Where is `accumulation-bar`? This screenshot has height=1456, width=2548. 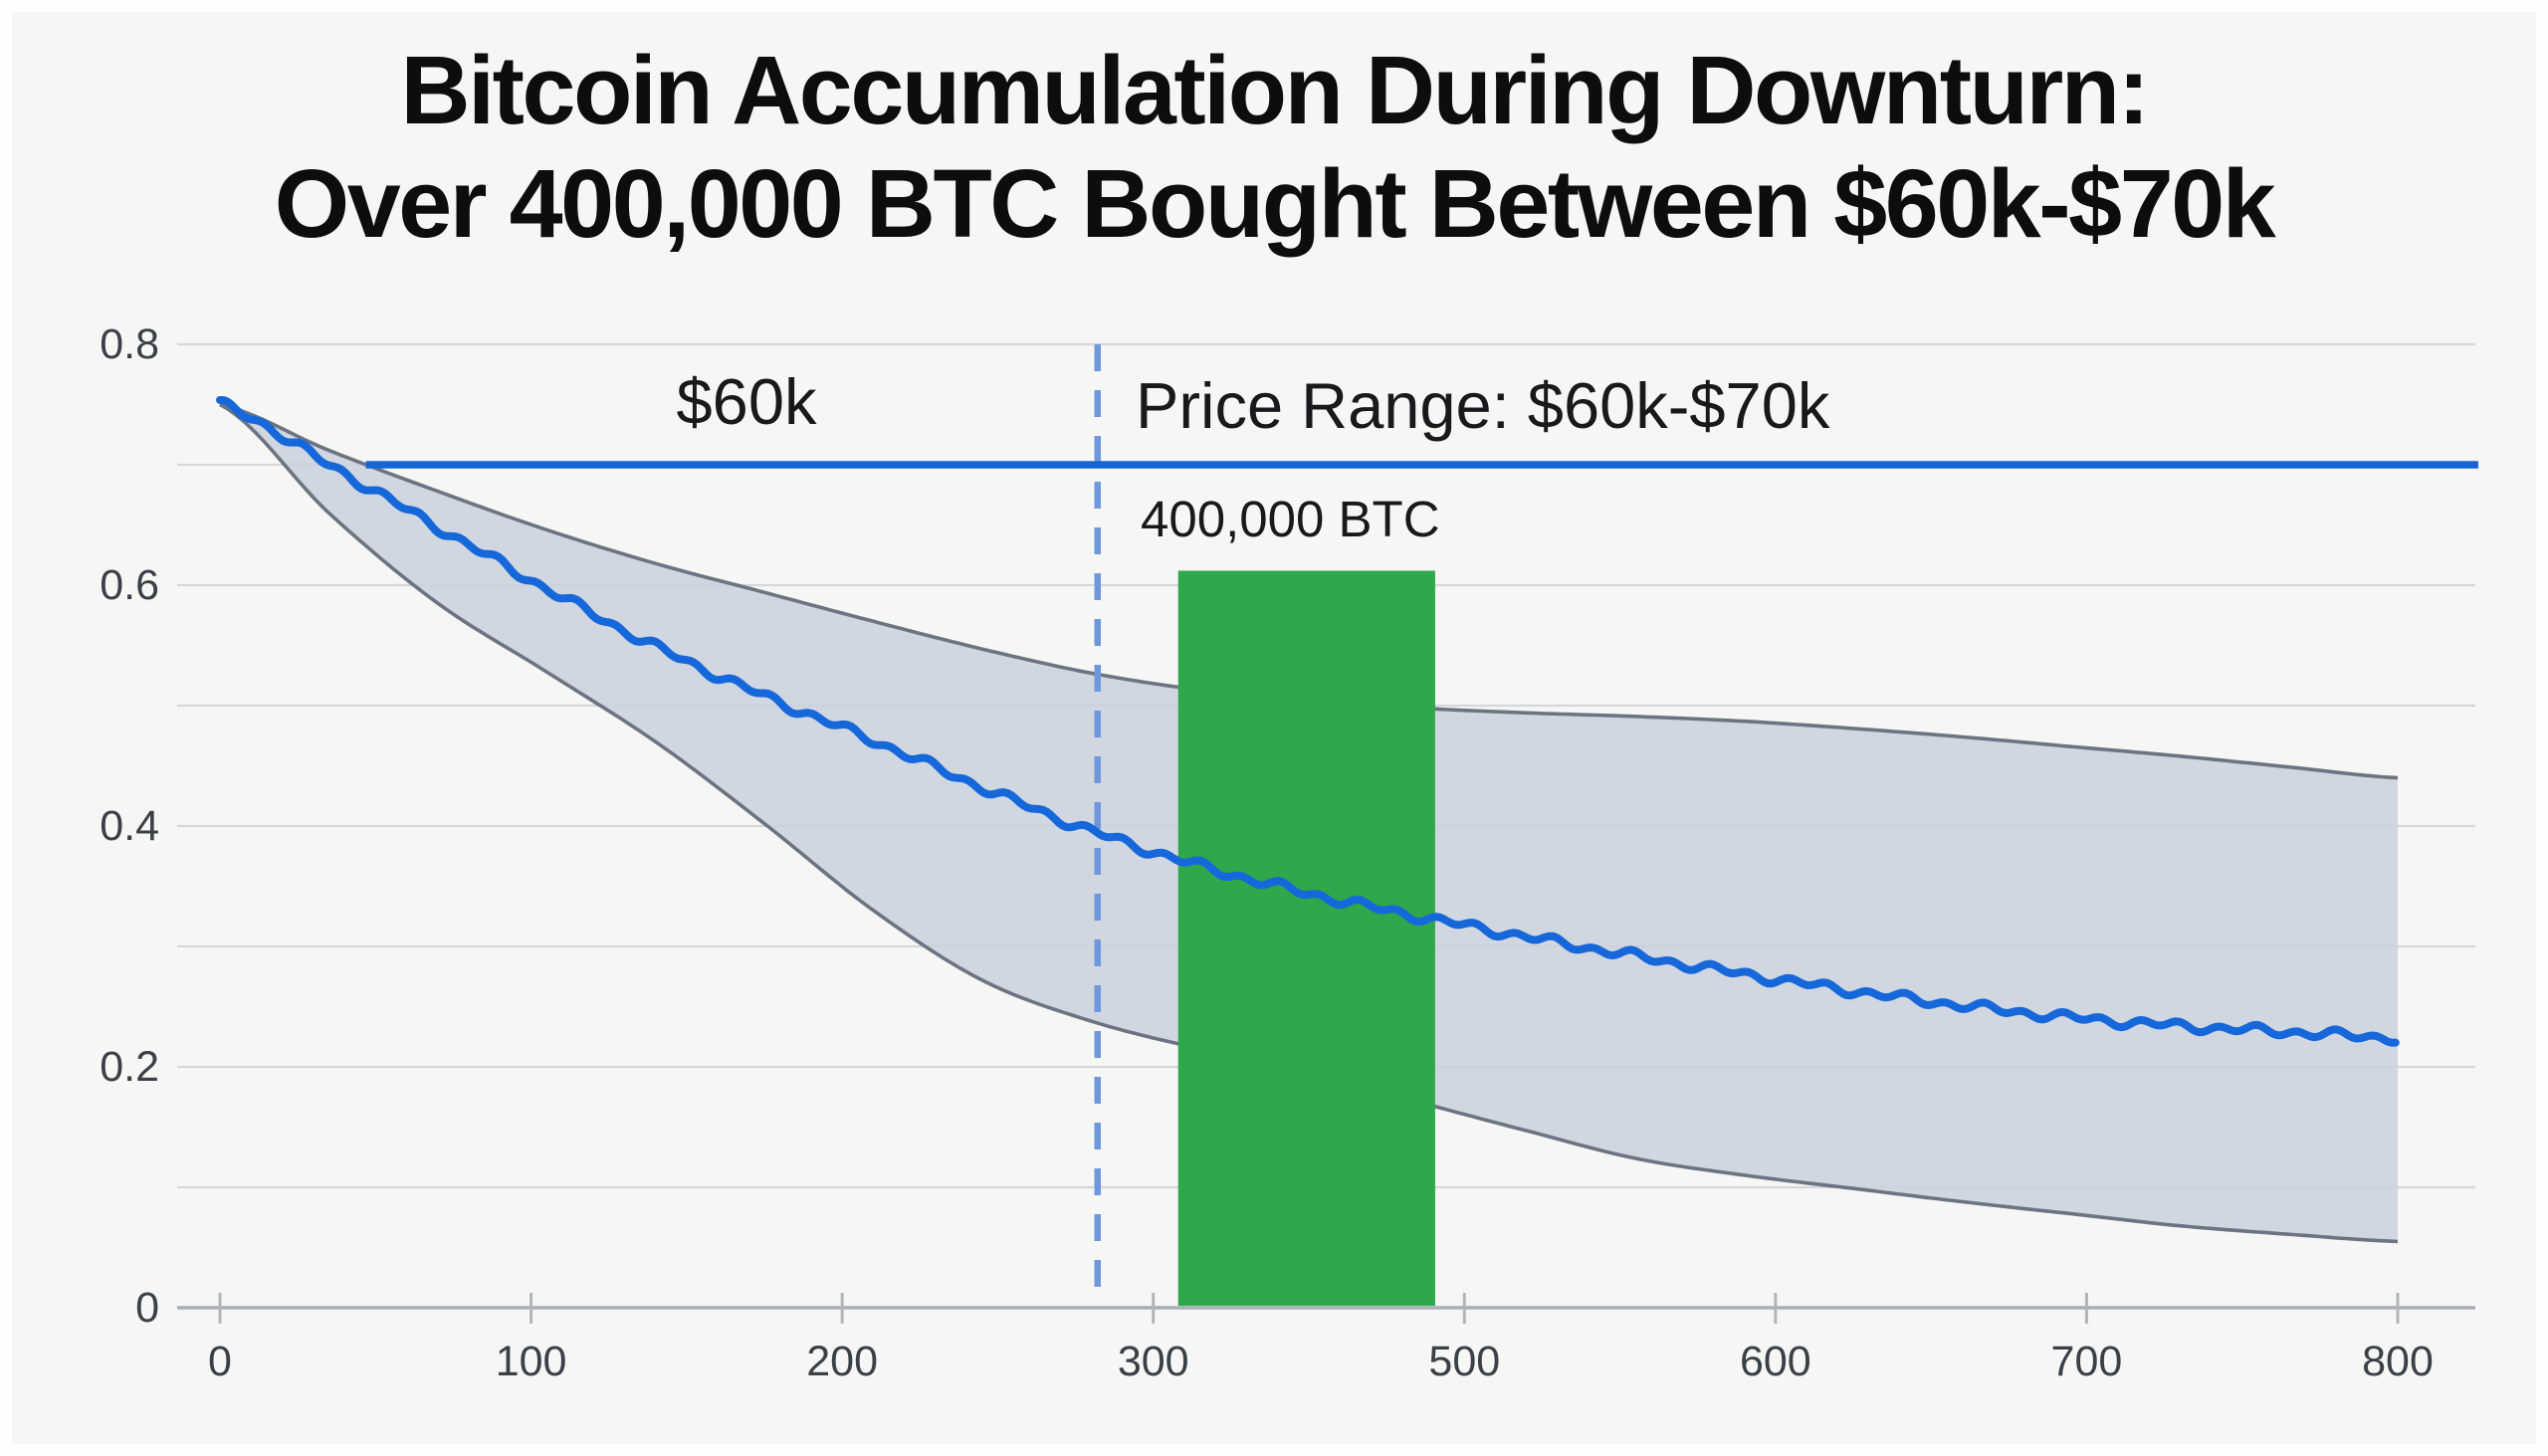
accumulation-bar is located at coordinates (1306, 938).